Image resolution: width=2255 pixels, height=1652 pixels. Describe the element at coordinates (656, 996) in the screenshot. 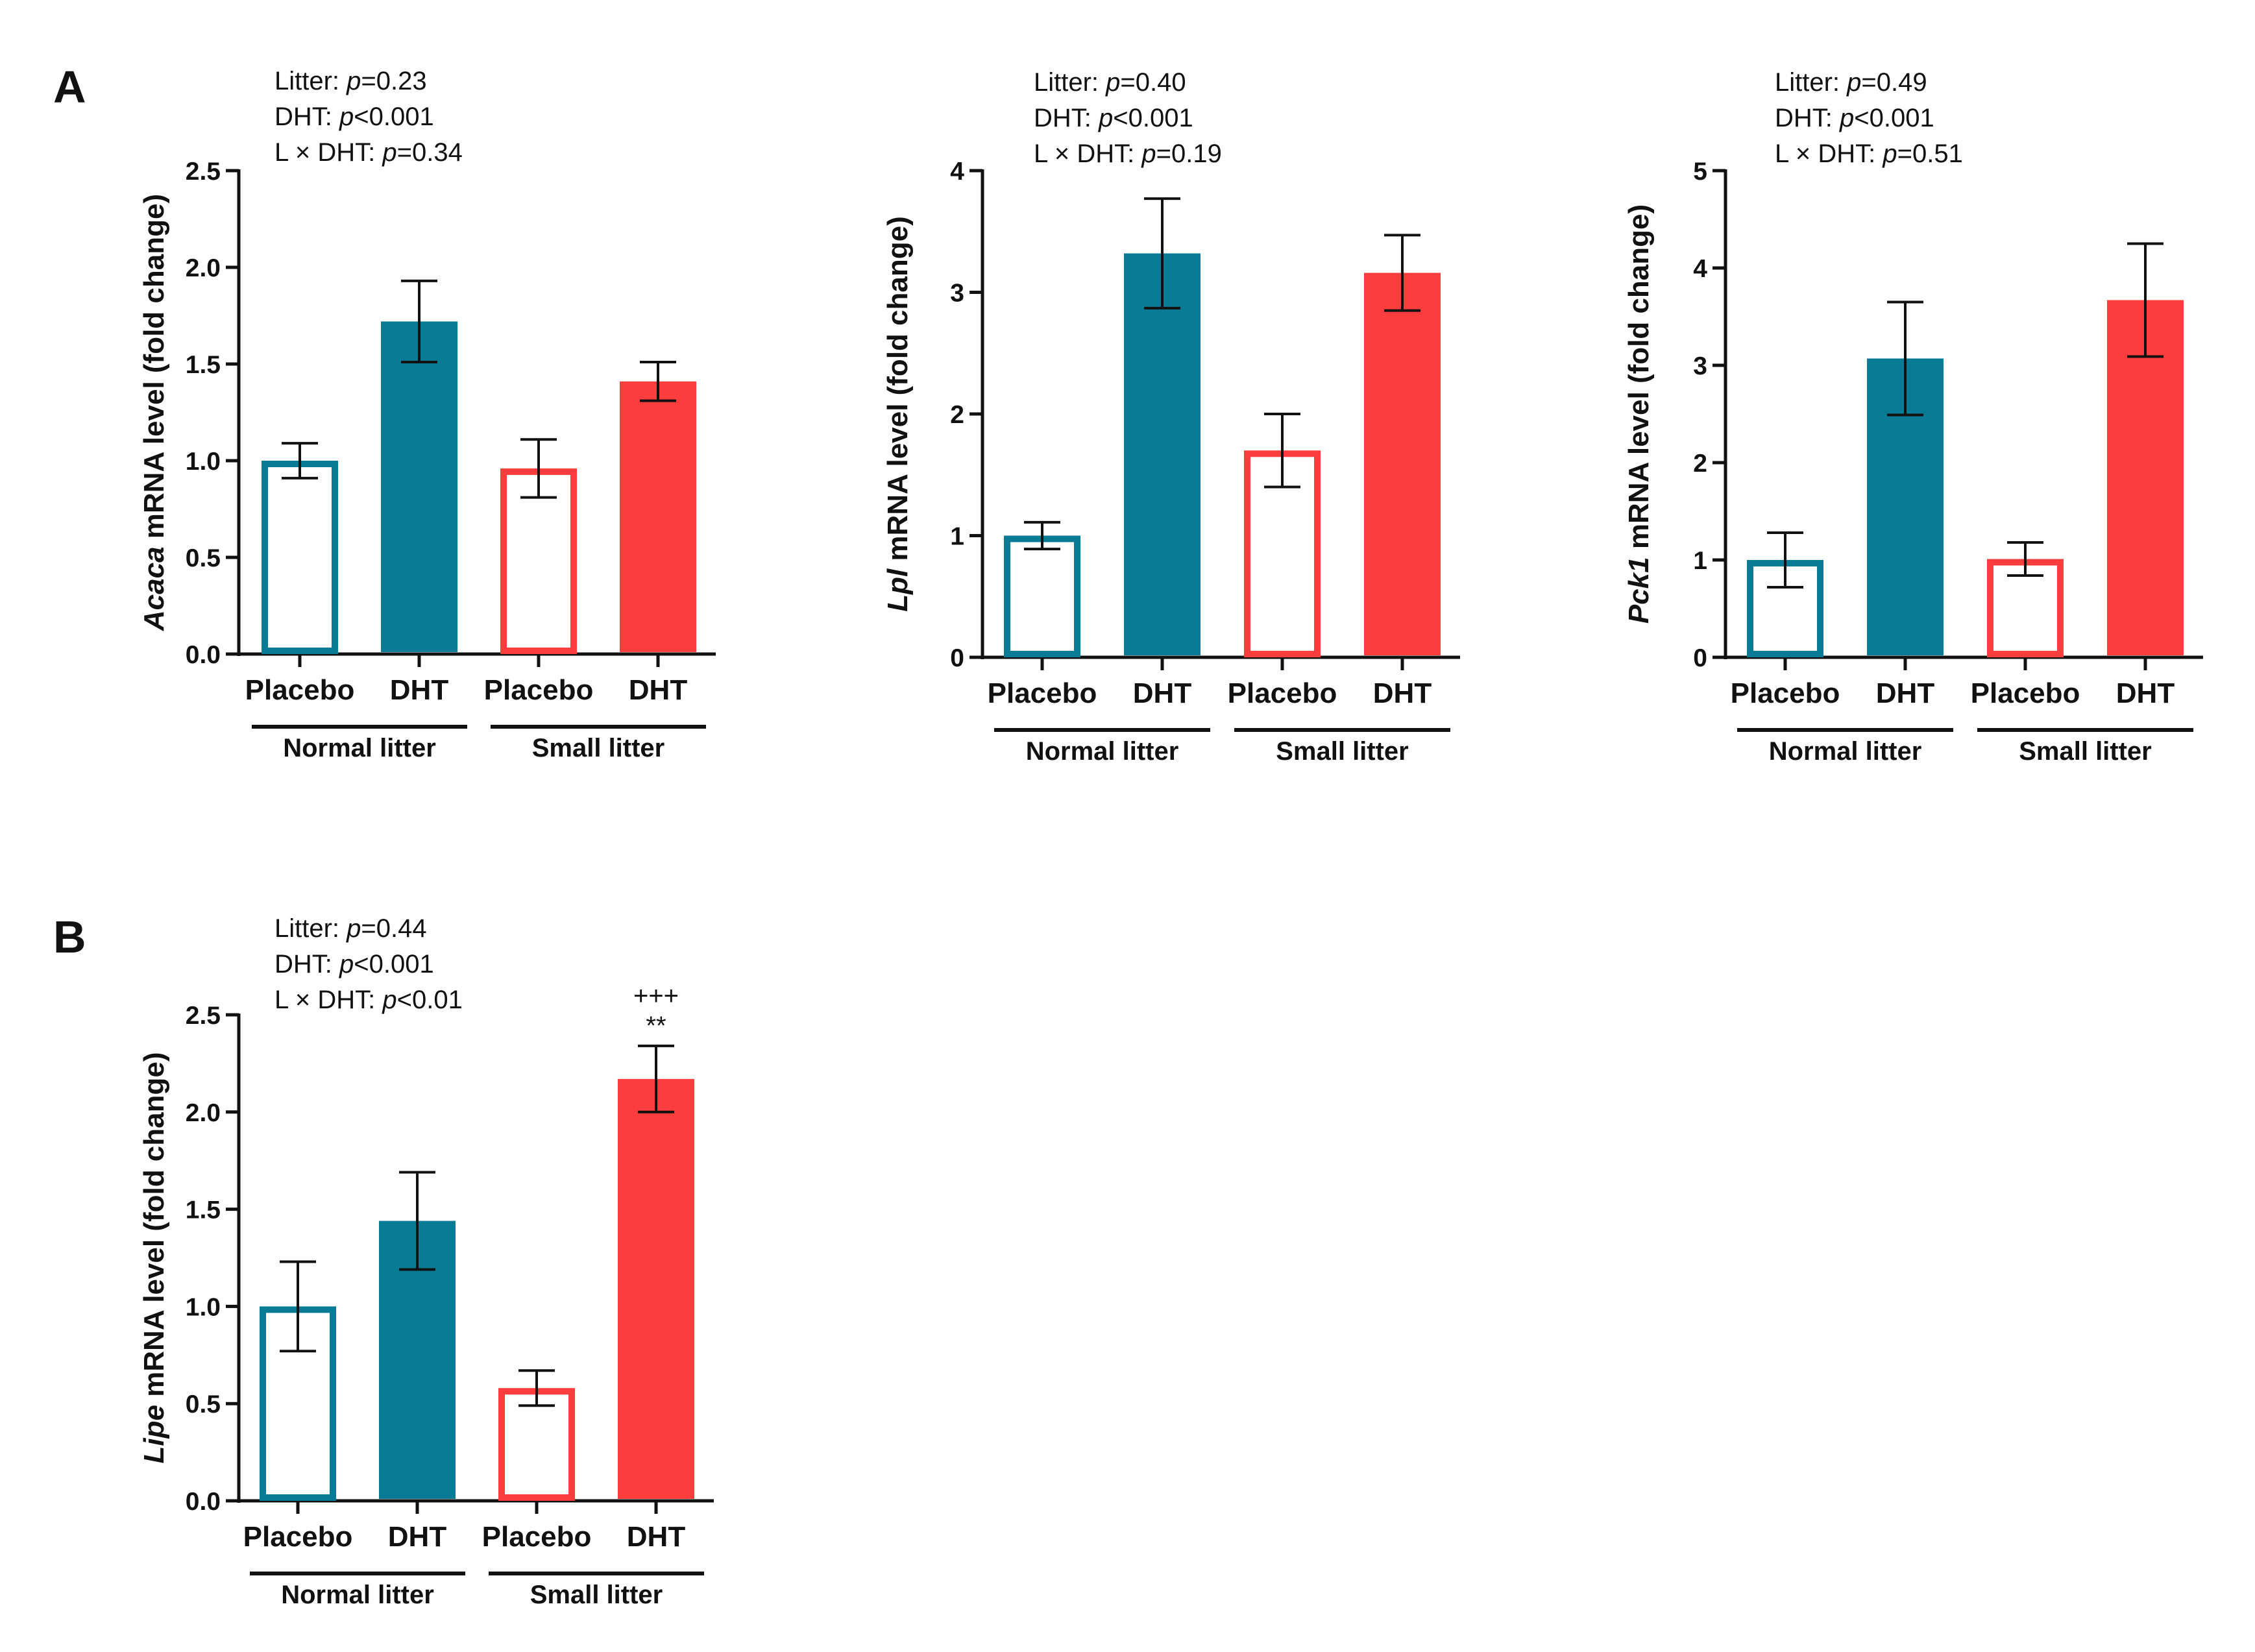

I see `significance-label: +++` at that location.